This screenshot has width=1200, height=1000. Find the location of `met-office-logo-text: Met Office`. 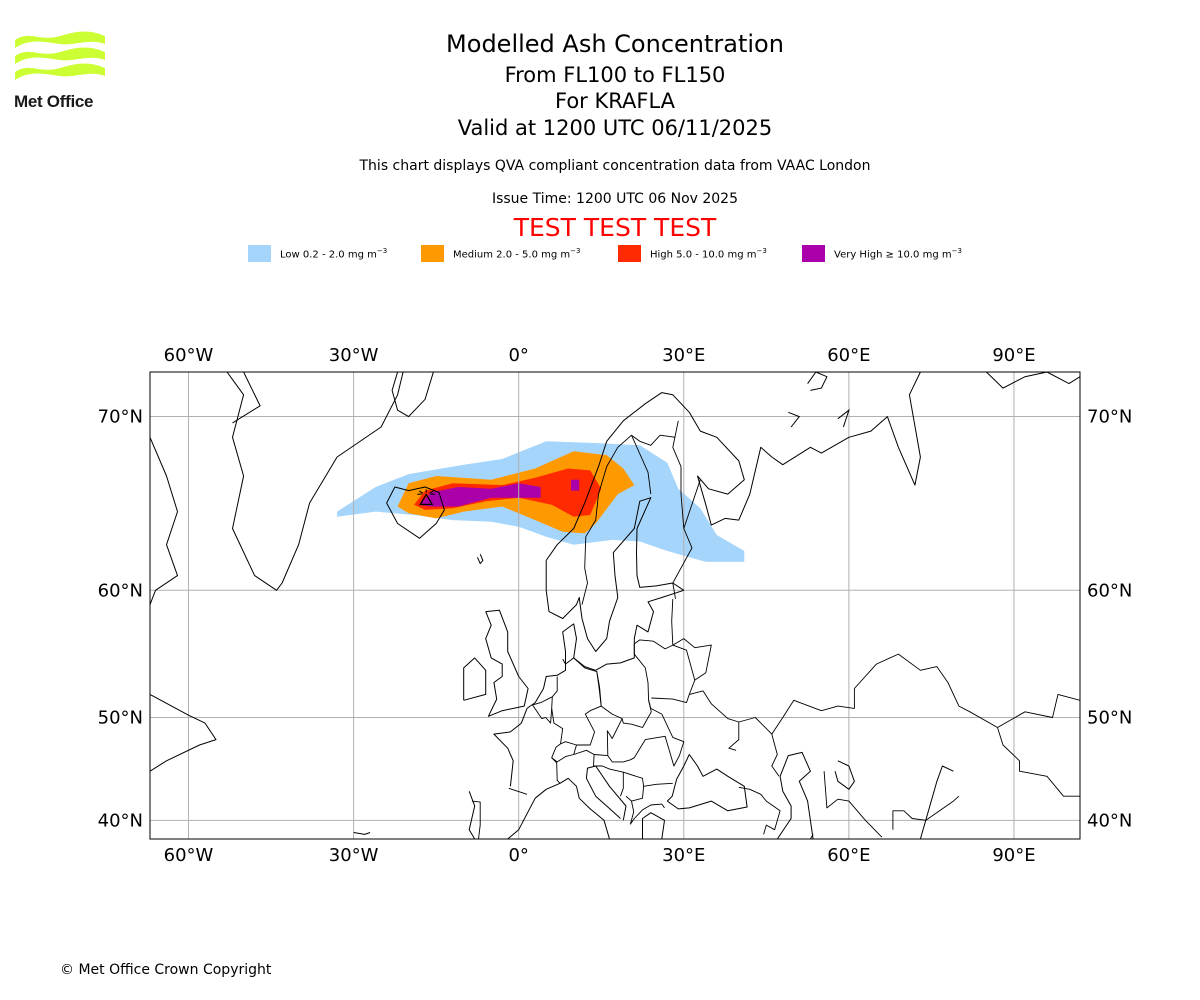

met-office-logo-text: Met Office is located at coordinates (54, 101).